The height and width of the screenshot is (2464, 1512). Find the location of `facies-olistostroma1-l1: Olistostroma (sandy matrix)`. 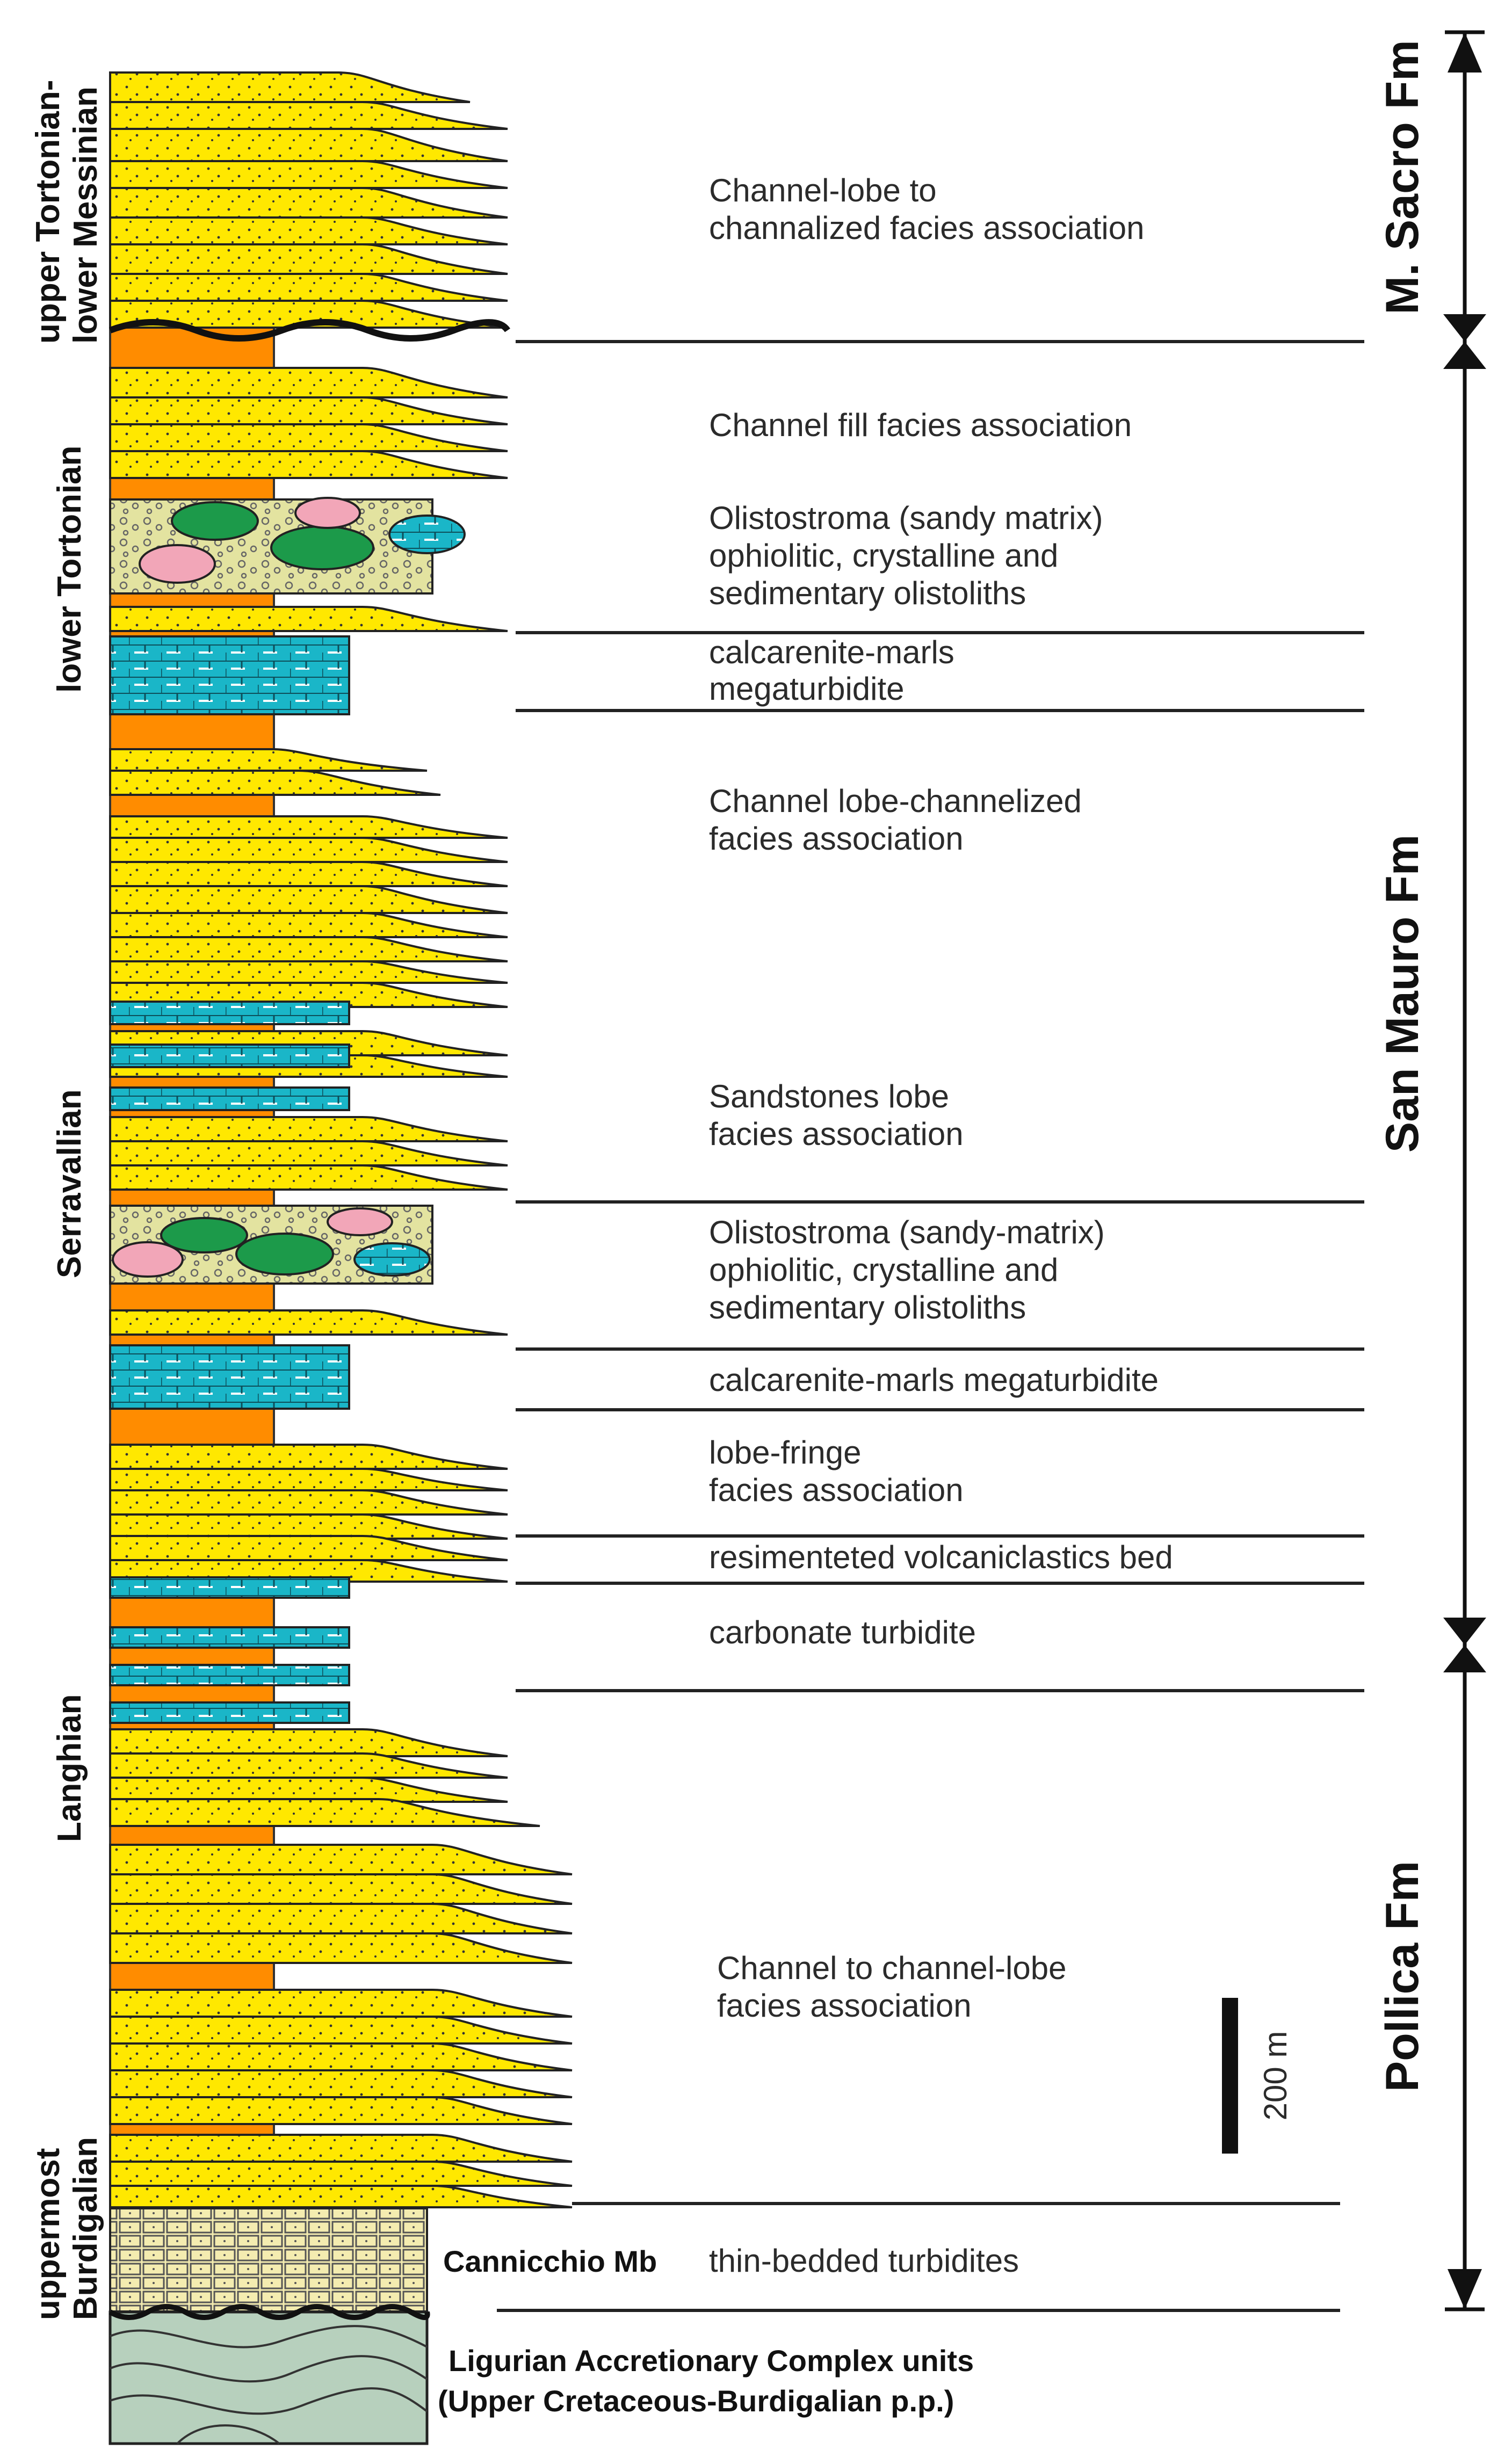

facies-olistostroma1-l1: Olistostroma (sandy matrix) is located at coordinates (906, 518).